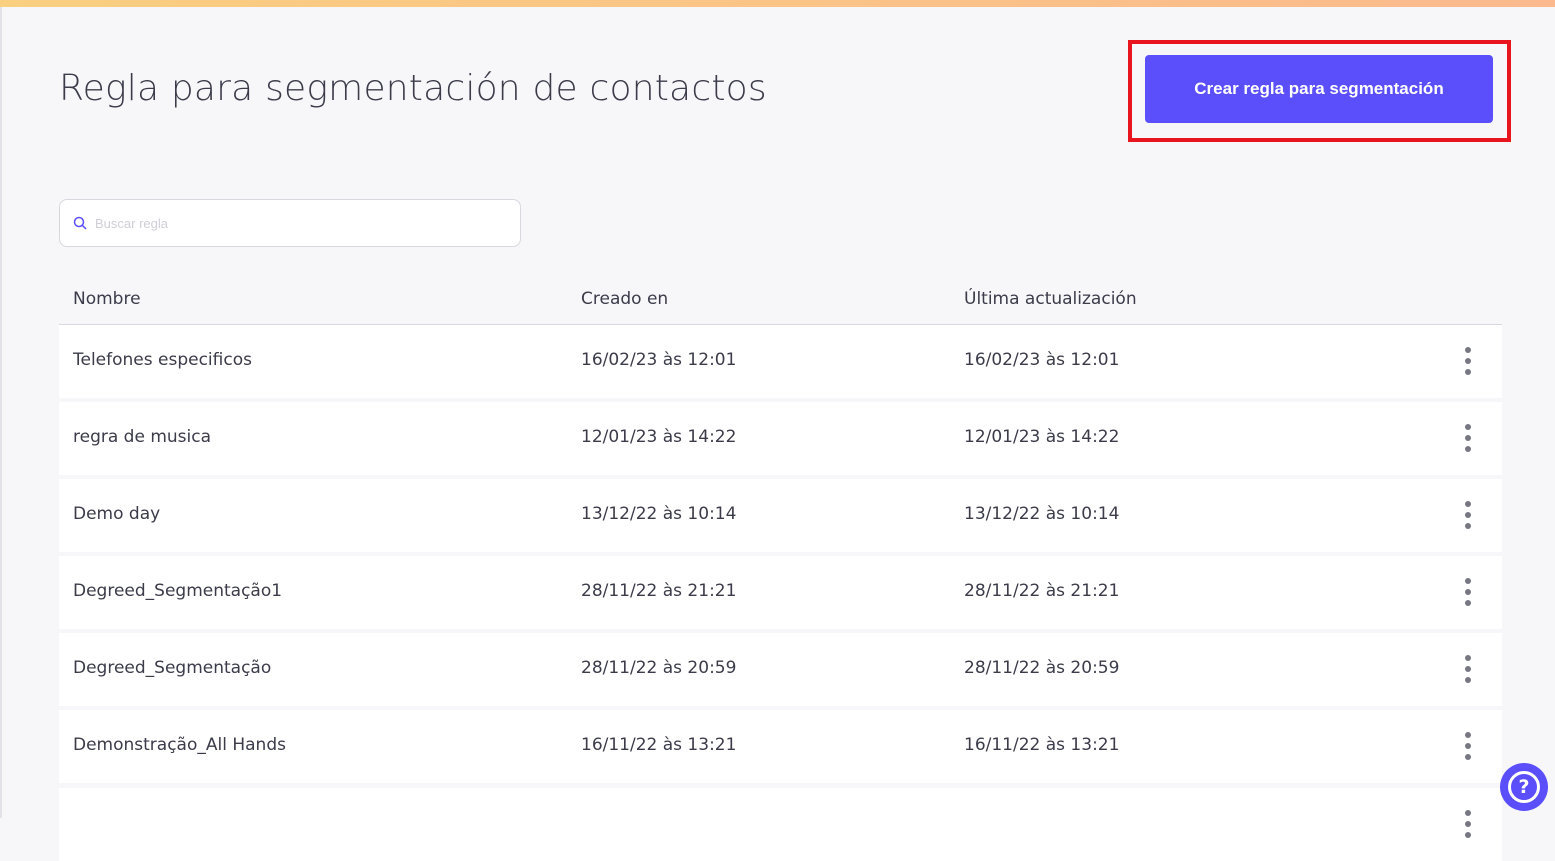 The width and height of the screenshot is (1555, 861). I want to click on rule-name: Telefones especificos, so click(162, 360).